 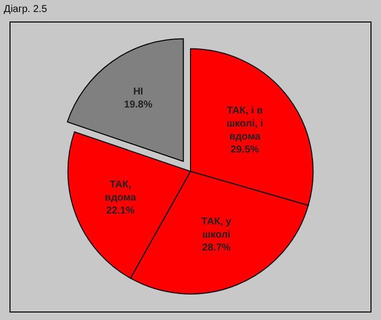 I want to click on data-label: 28.7%, so click(x=216, y=248).